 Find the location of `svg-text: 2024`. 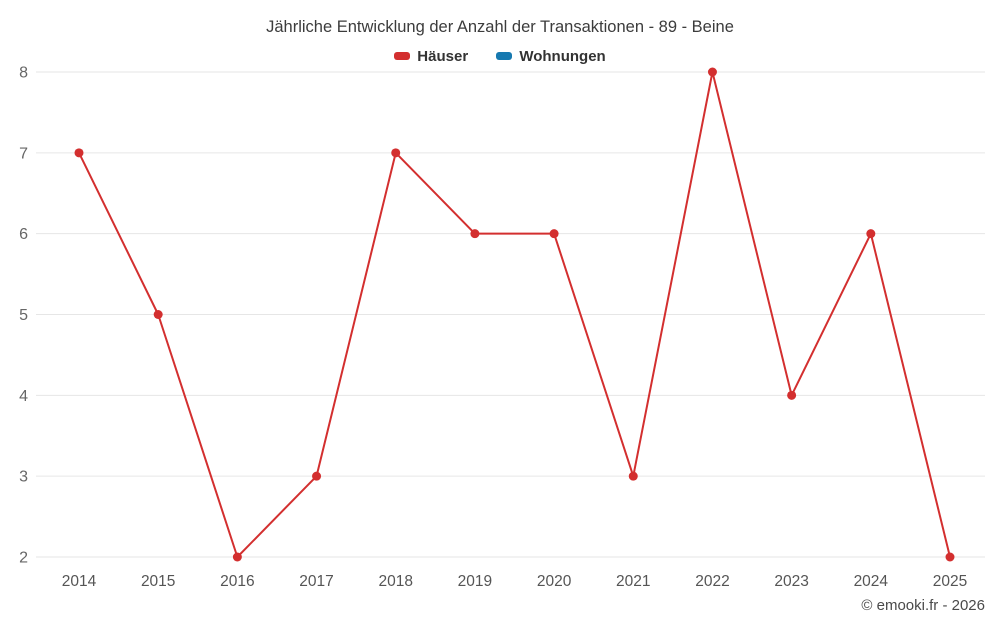

svg-text: 2024 is located at coordinates (871, 581).